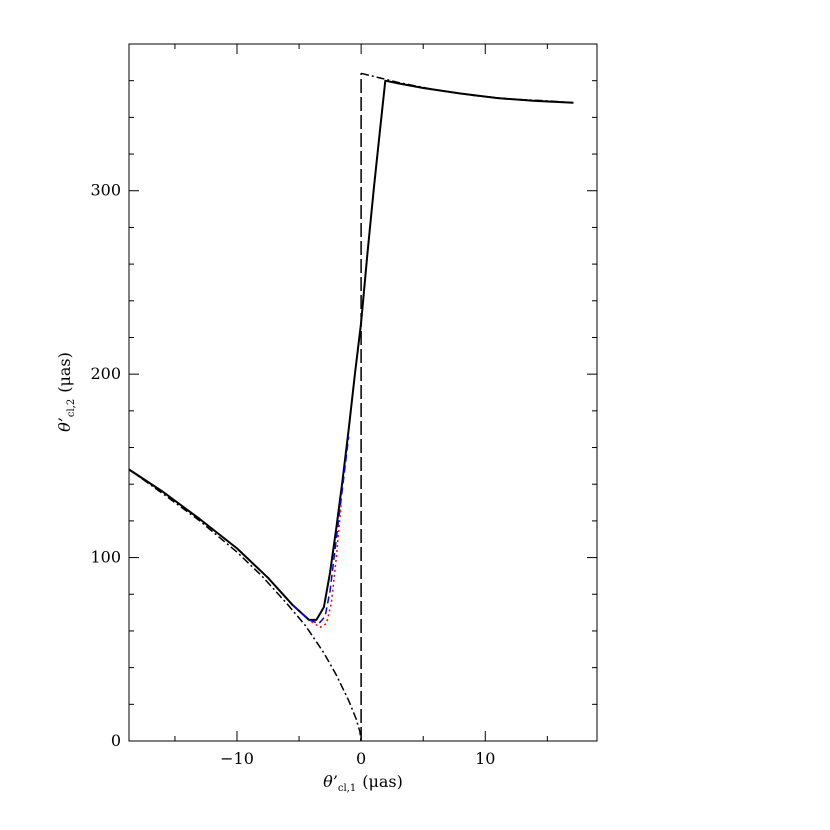  Describe the element at coordinates (105, 373) in the screenshot. I see `y-tick-label: 200` at that location.